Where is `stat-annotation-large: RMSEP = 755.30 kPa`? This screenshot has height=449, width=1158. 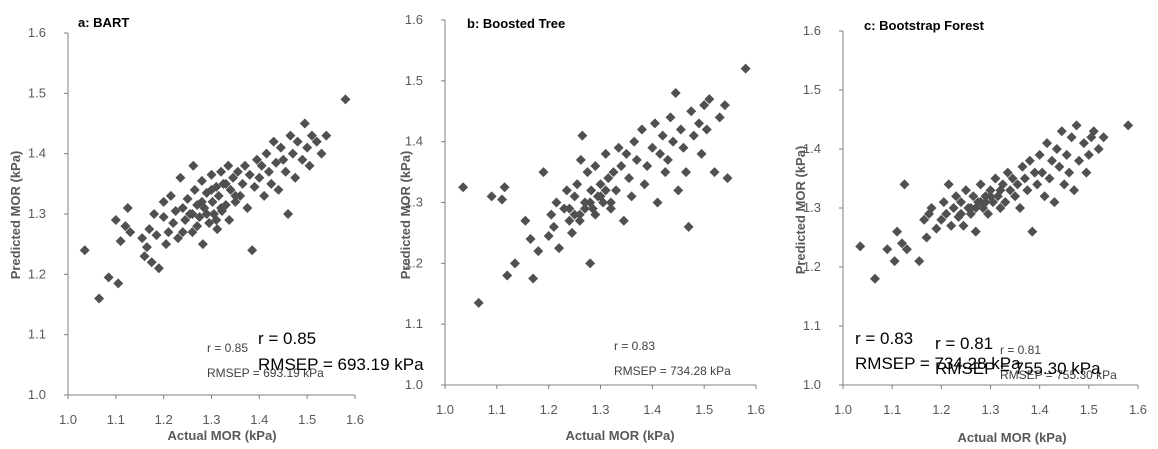 stat-annotation-large: RMSEP = 755.30 kPa is located at coordinates (1018, 368).